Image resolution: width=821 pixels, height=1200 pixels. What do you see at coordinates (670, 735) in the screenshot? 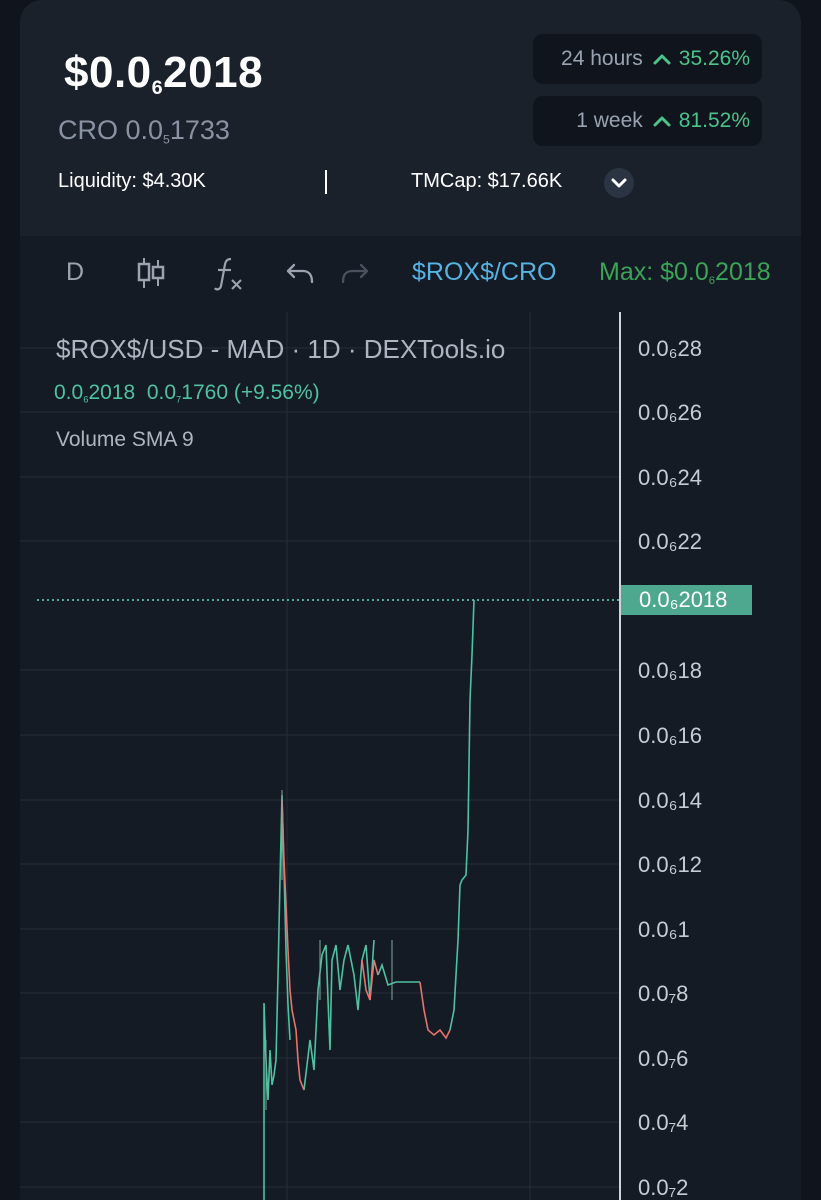
I see `price-axis-label: 0.0₆16` at bounding box center [670, 735].